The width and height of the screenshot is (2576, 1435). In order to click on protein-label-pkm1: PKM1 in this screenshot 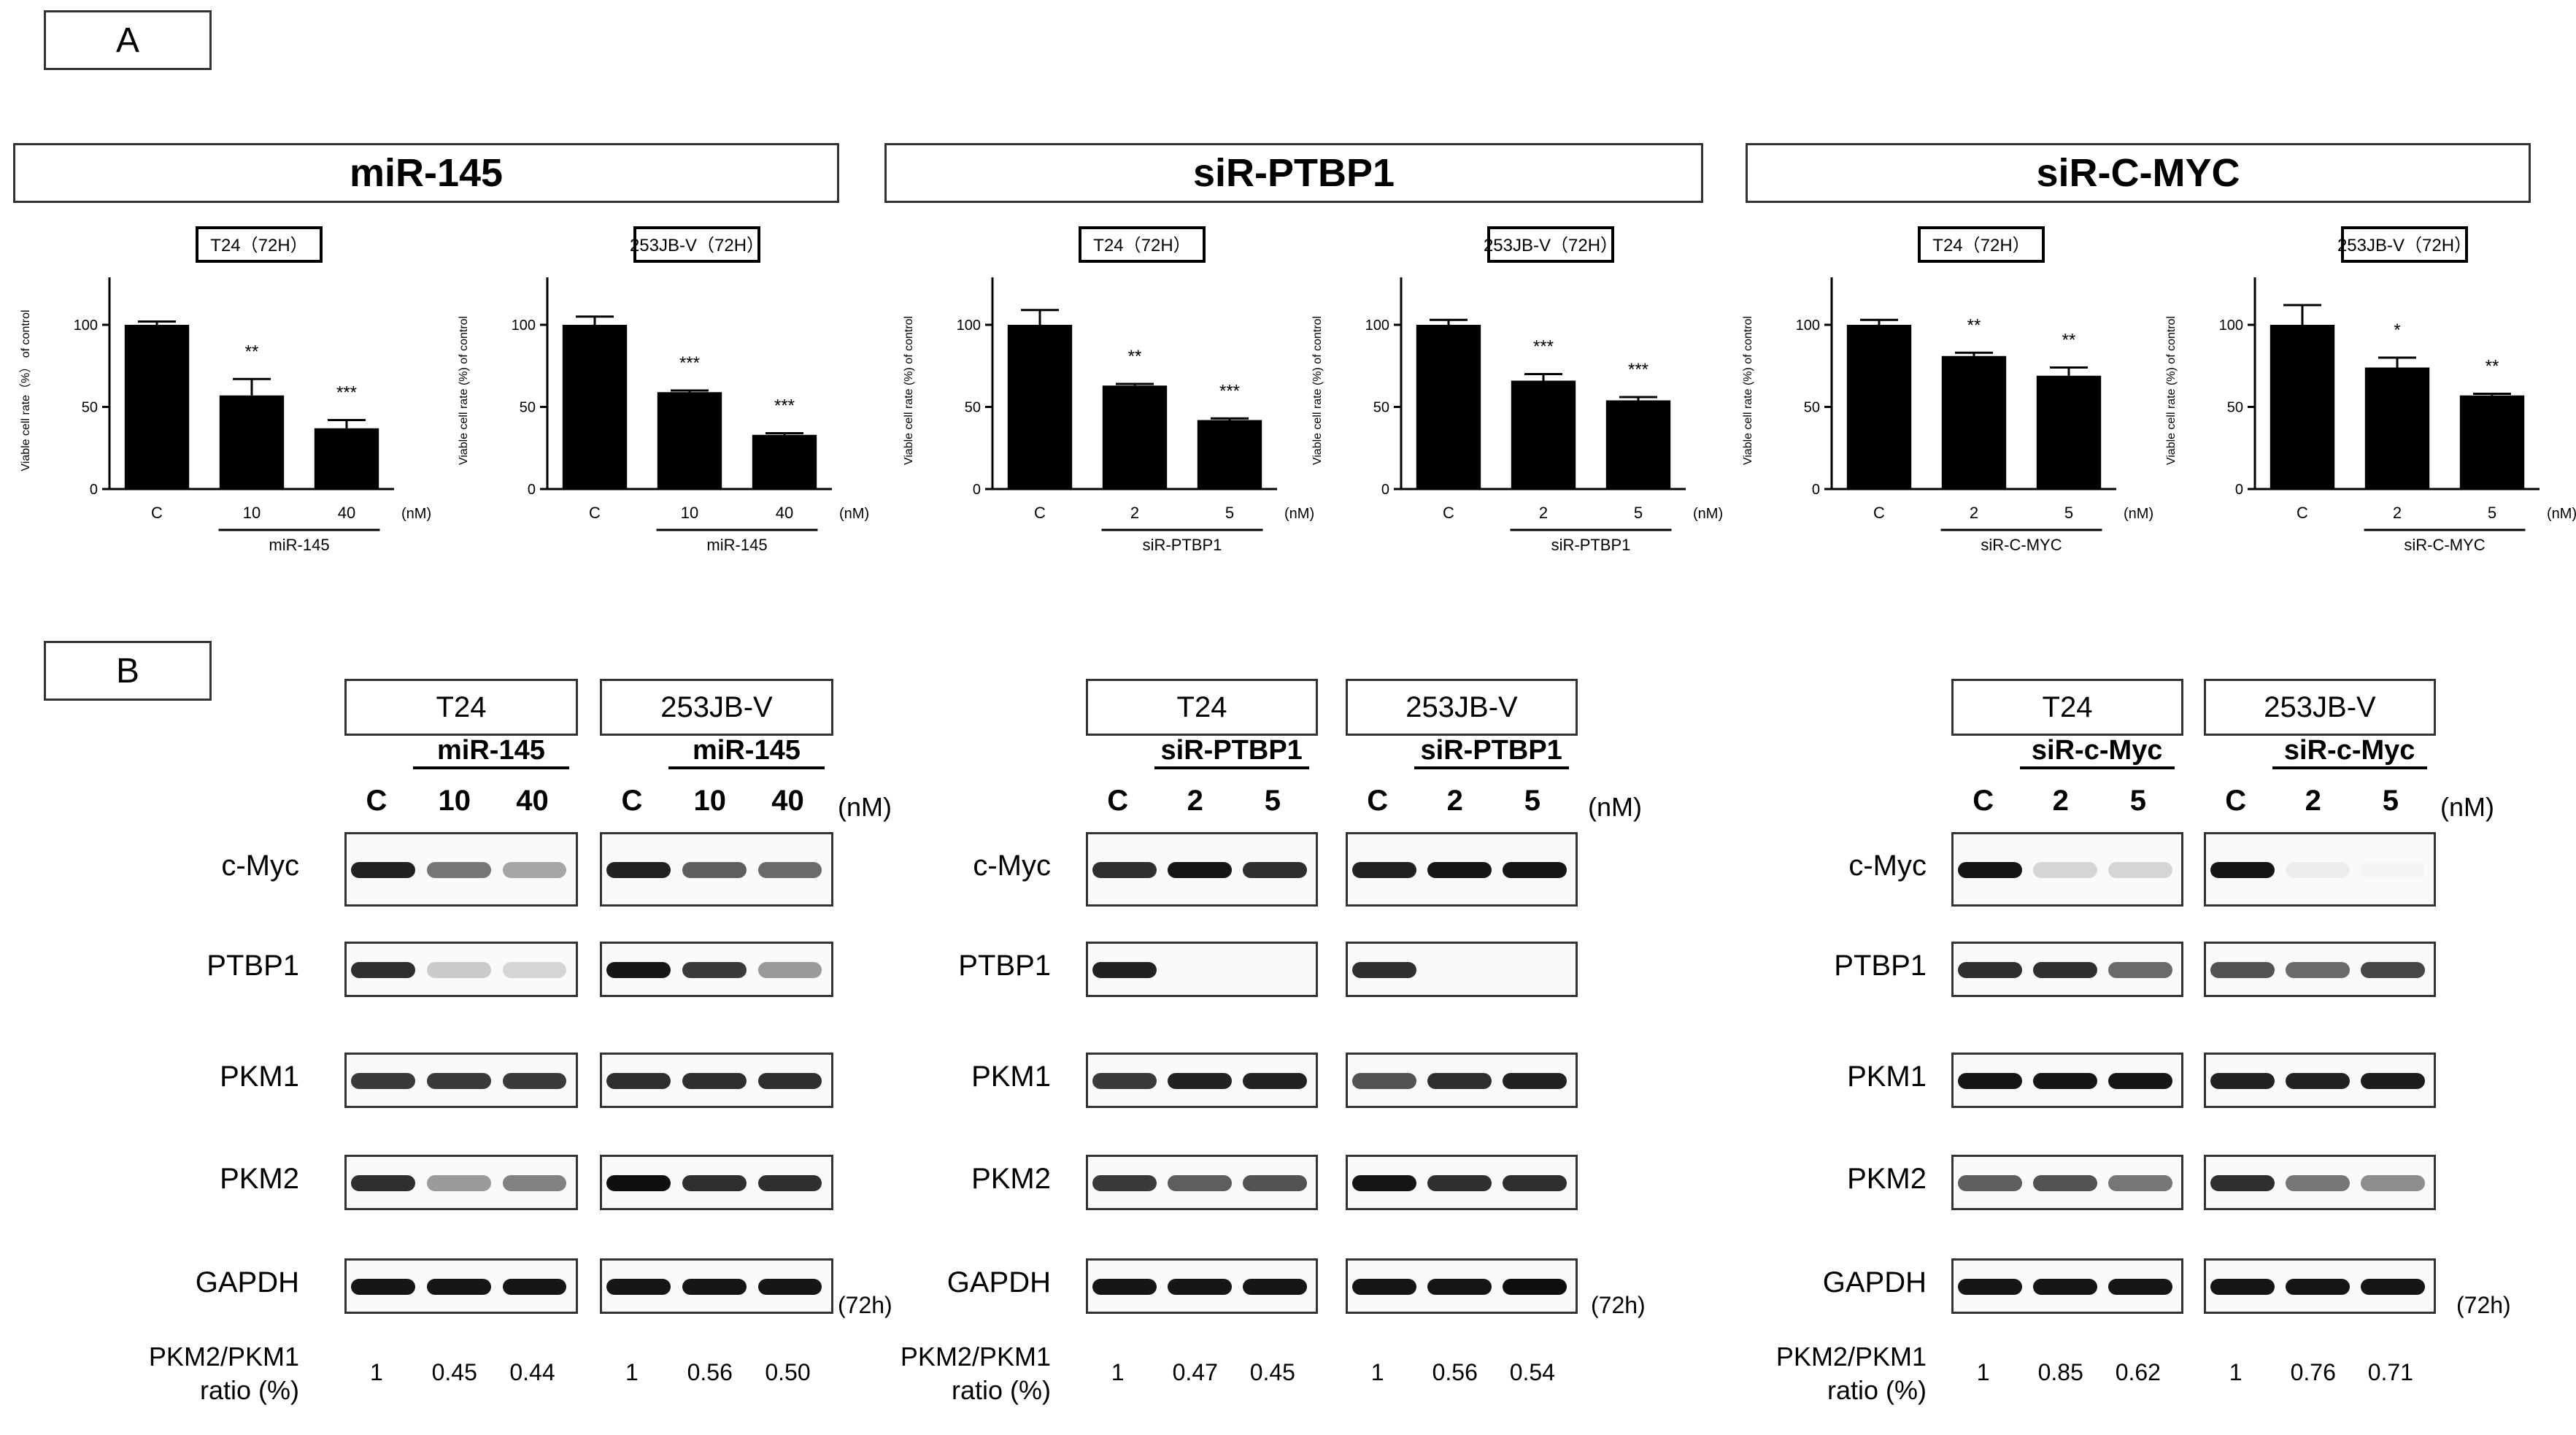, I will do `click(259, 1077)`.